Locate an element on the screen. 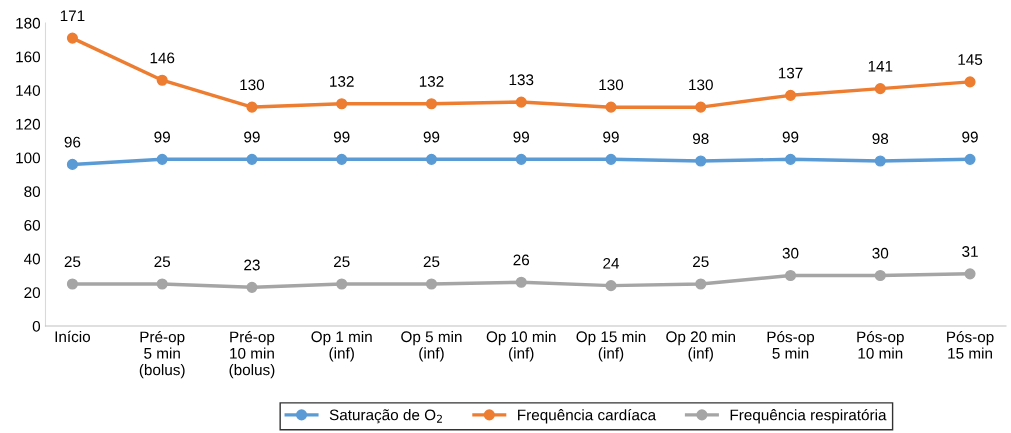 This screenshot has width=1011, height=433. data-label: 146 is located at coordinates (162, 58).